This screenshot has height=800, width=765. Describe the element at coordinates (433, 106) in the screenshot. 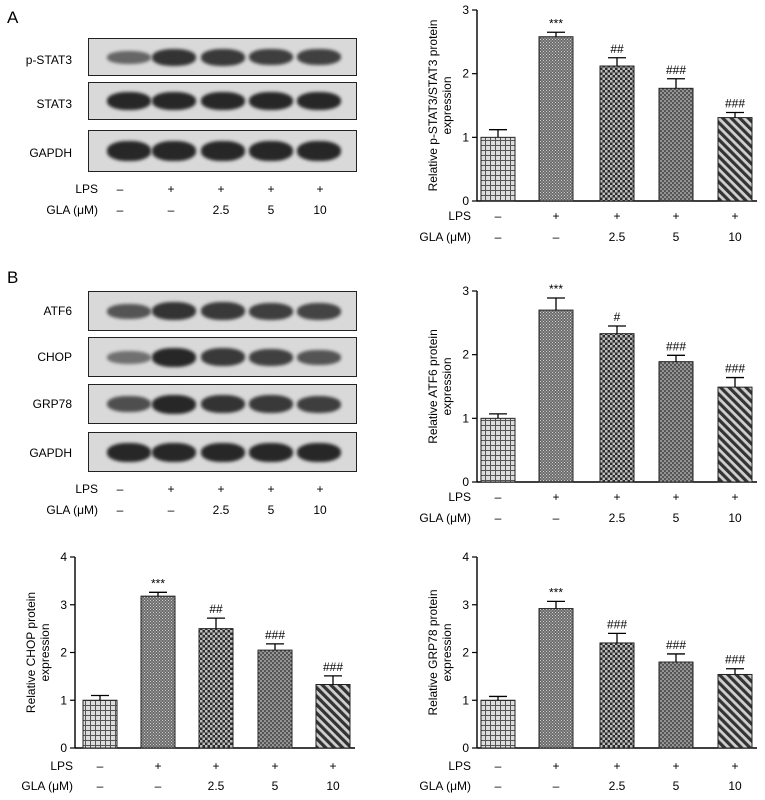

I see `y-axis-label: Relative p-STAT3/STAT3 protein` at that location.